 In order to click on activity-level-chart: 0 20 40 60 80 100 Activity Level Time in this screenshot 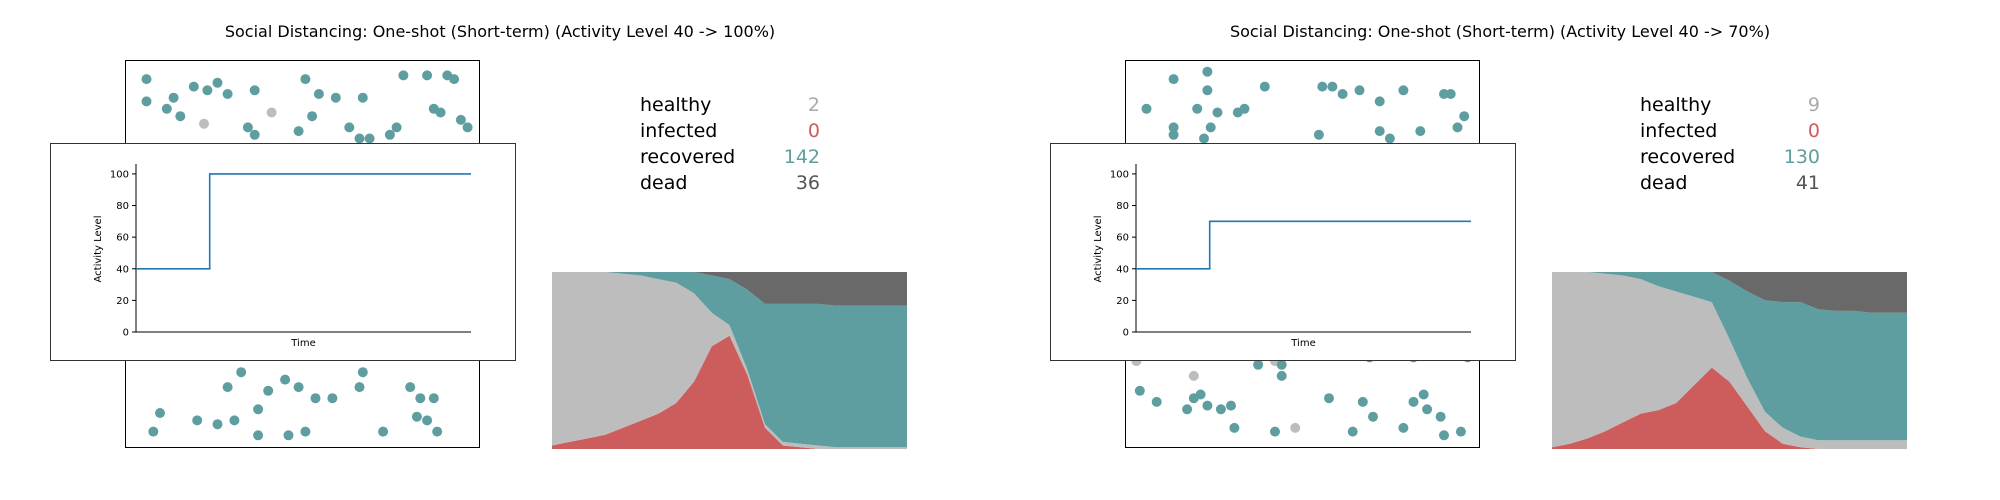, I will do `click(1282, 256)`.